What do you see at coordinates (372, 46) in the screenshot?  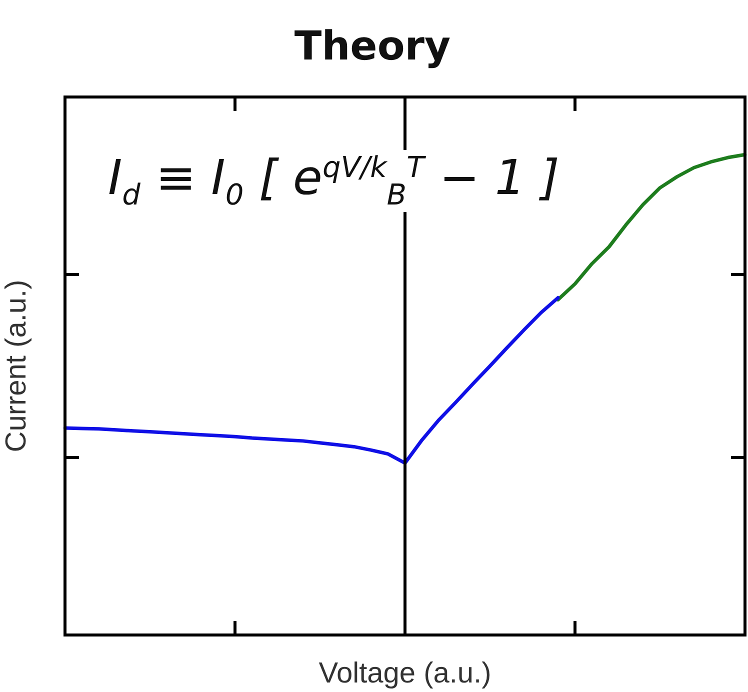 I see `chart-title: Theory` at bounding box center [372, 46].